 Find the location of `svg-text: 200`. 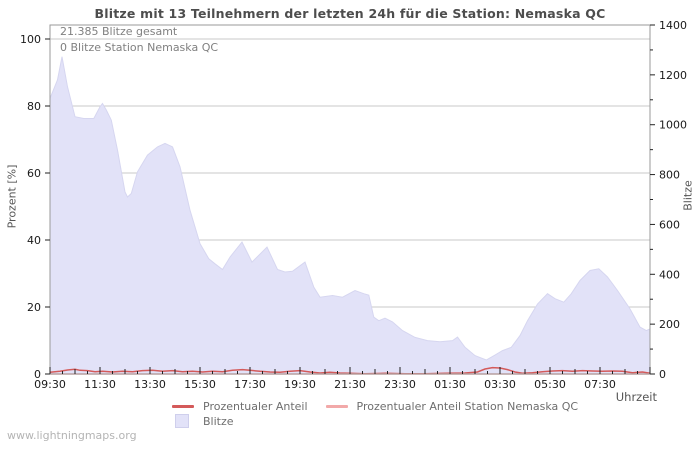

svg-text: 200 is located at coordinates (669, 324).